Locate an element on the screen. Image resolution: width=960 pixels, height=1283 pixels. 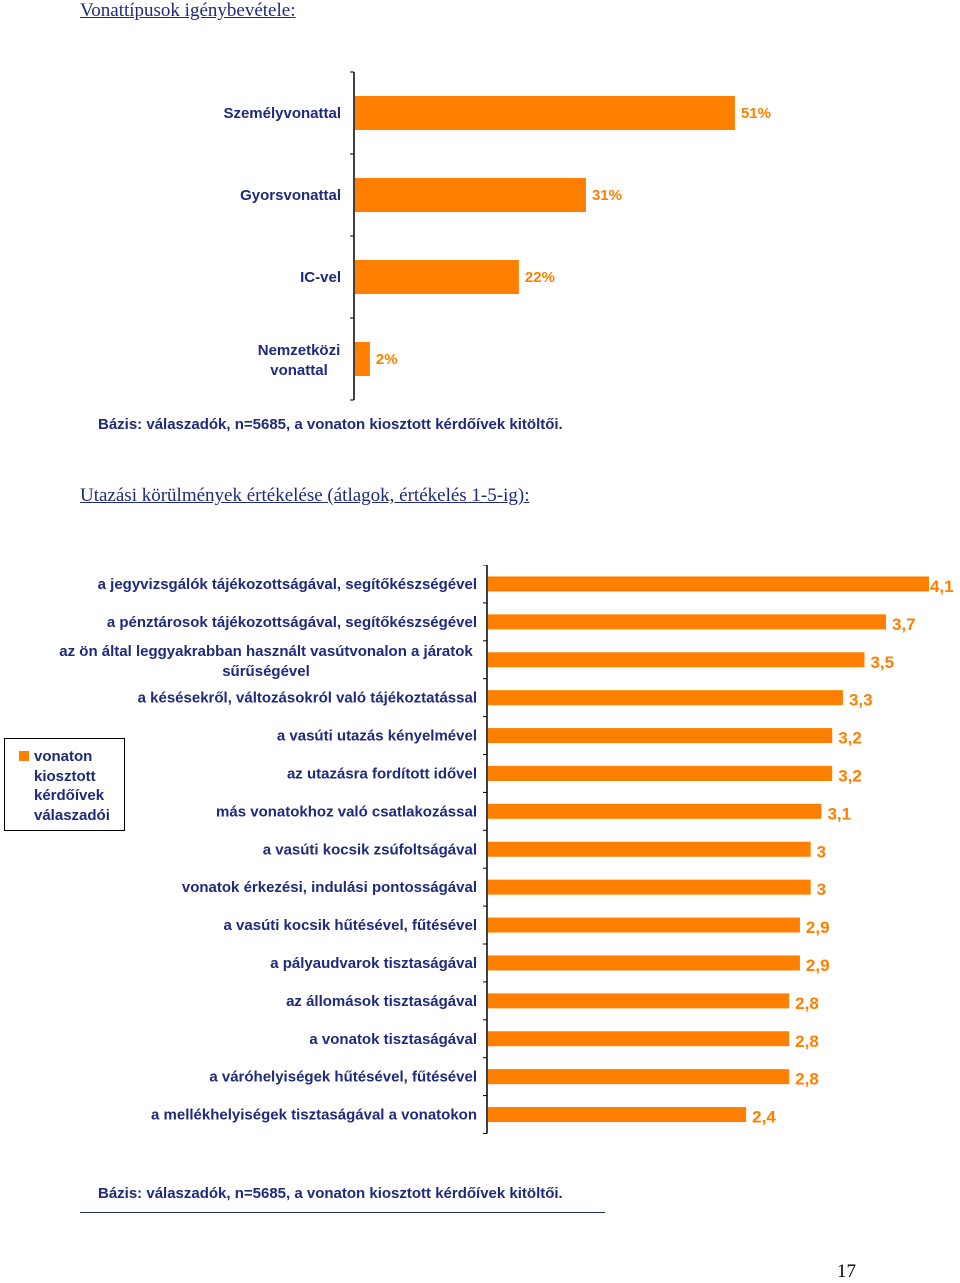
category-label: más vonatokhoz való csatlakozással is located at coordinates (346, 811).